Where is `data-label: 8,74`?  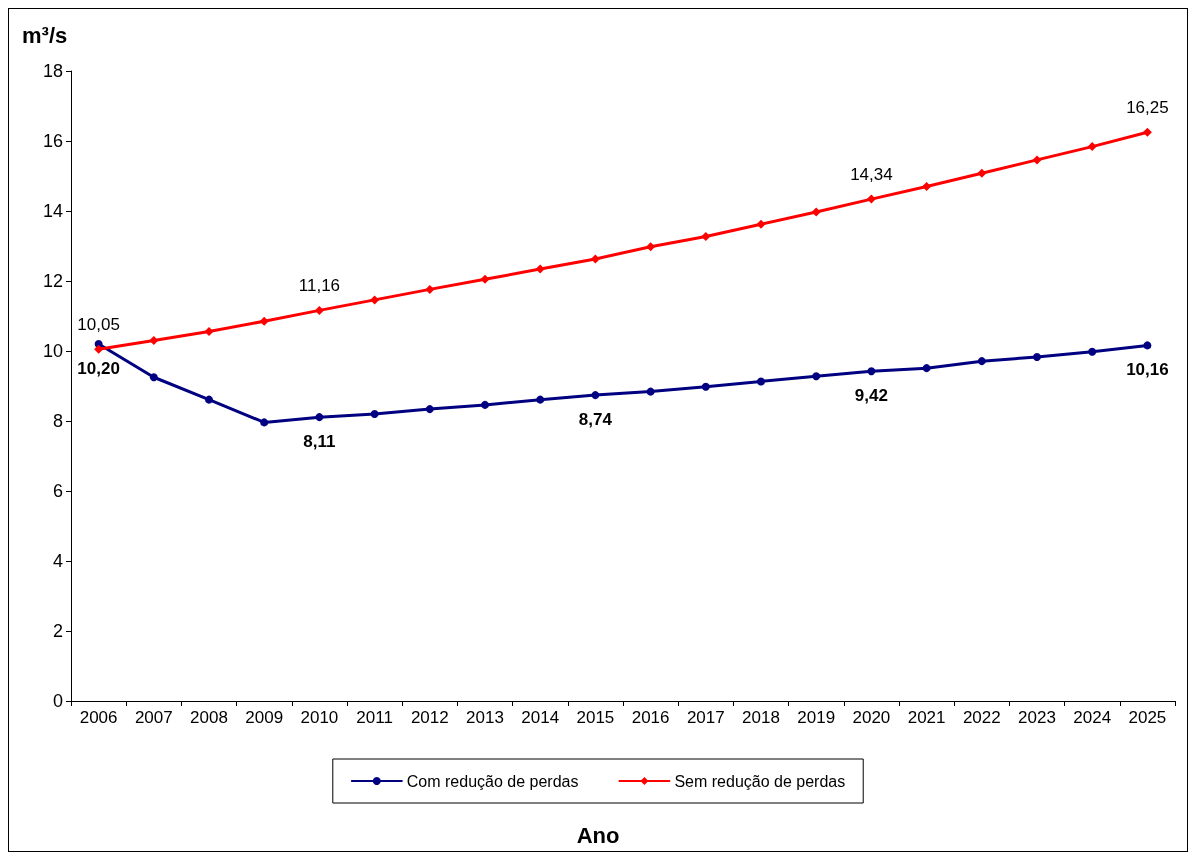 data-label: 8,74 is located at coordinates (595, 420).